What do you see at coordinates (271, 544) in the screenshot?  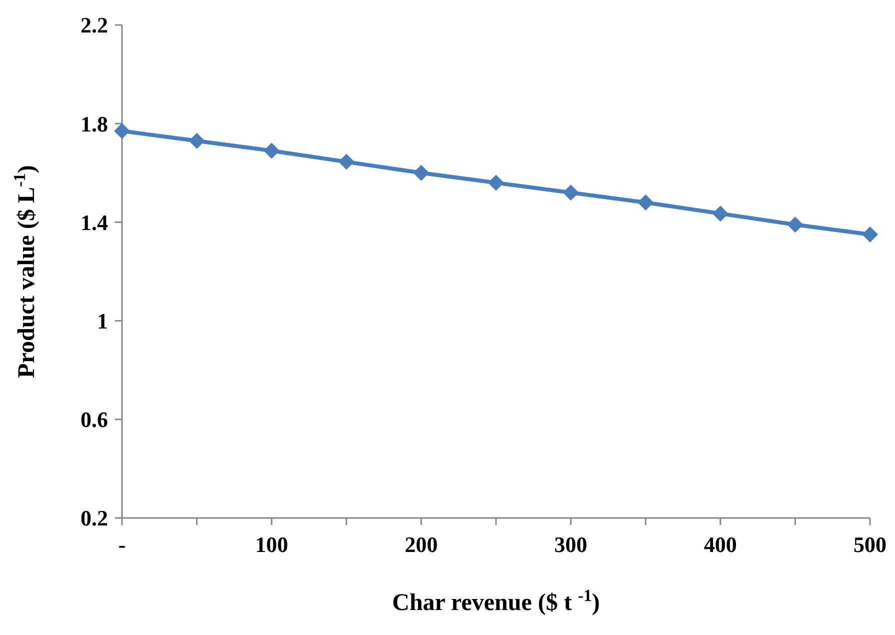 I see `x-tick-label: 100` at bounding box center [271, 544].